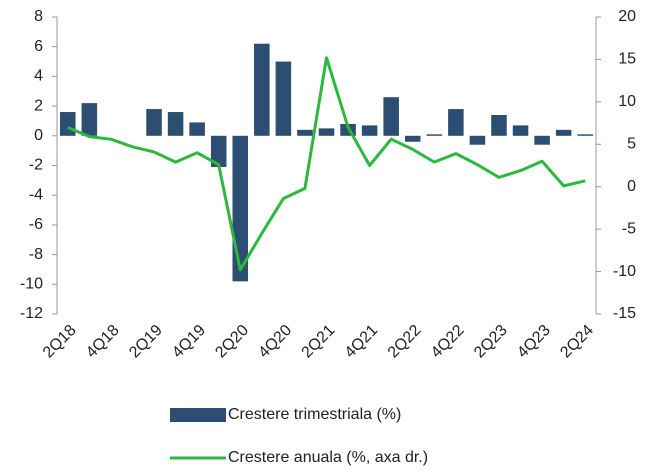 This screenshot has height=471, width=646. What do you see at coordinates (627, 101) in the screenshot?
I see `y2-tick-label: 10` at bounding box center [627, 101].